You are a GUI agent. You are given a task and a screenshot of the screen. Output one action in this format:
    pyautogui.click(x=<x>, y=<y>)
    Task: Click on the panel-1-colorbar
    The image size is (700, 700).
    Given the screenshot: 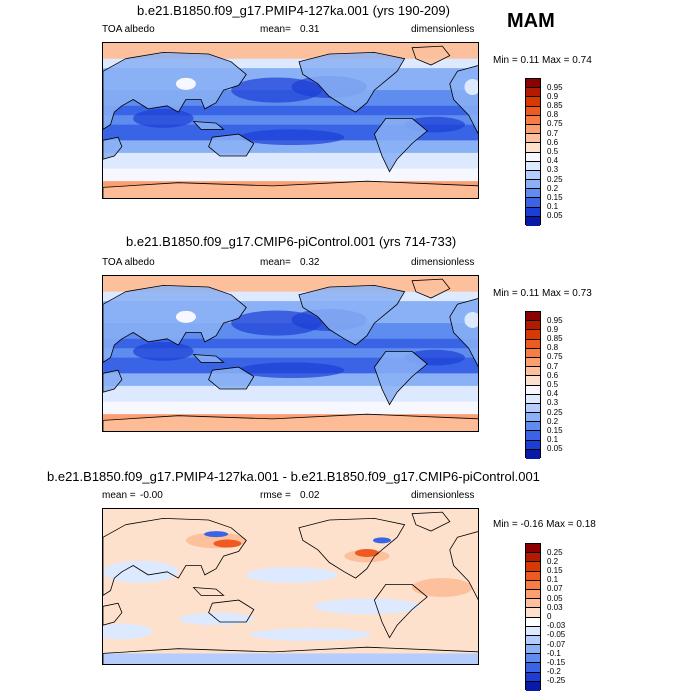 What is the action you would take?
    pyautogui.click(x=533, y=152)
    